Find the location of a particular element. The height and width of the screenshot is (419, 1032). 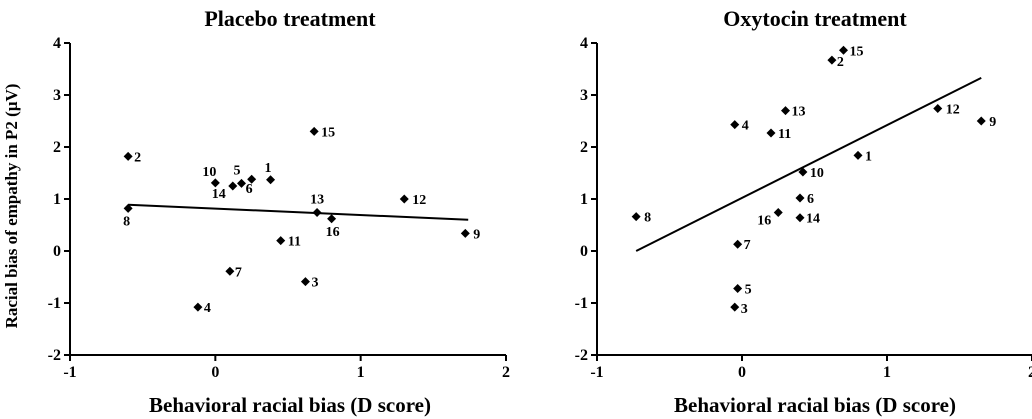

panel-title: Oxytocin treatment is located at coordinates (815, 18).